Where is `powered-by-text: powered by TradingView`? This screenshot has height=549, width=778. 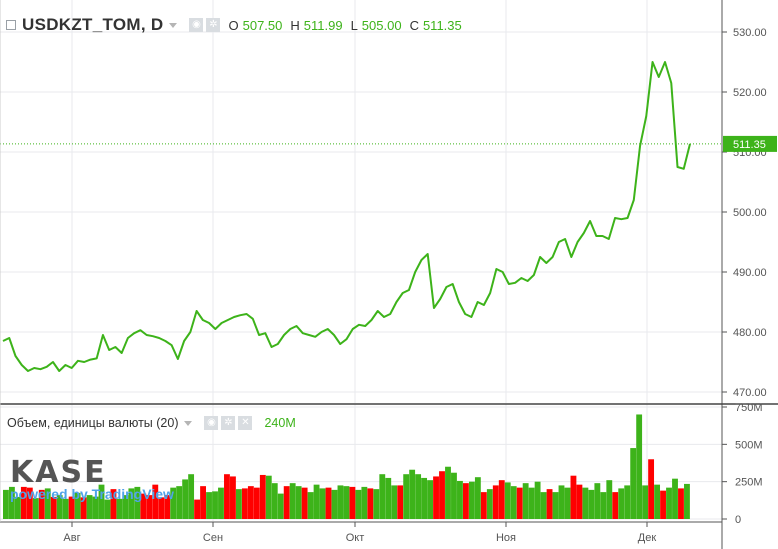 powered-by-text: powered by TradingView is located at coordinates (92, 494).